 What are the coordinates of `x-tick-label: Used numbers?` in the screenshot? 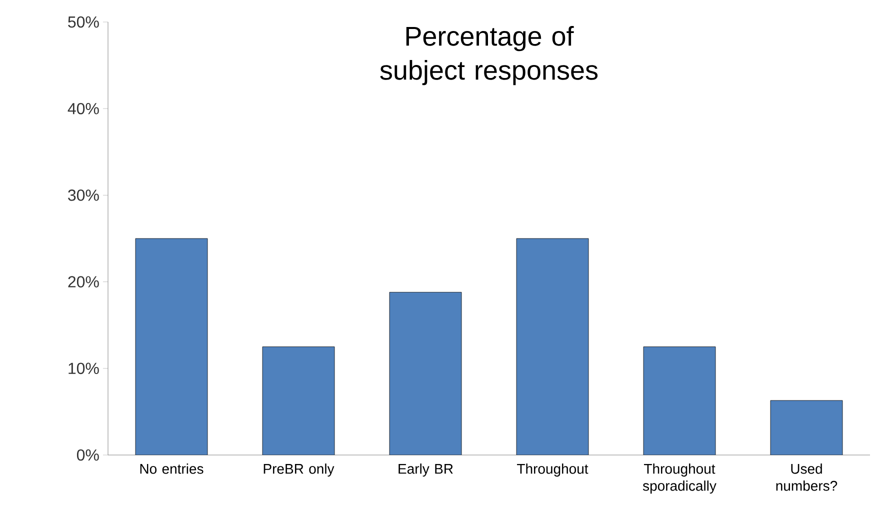 It's located at (807, 477).